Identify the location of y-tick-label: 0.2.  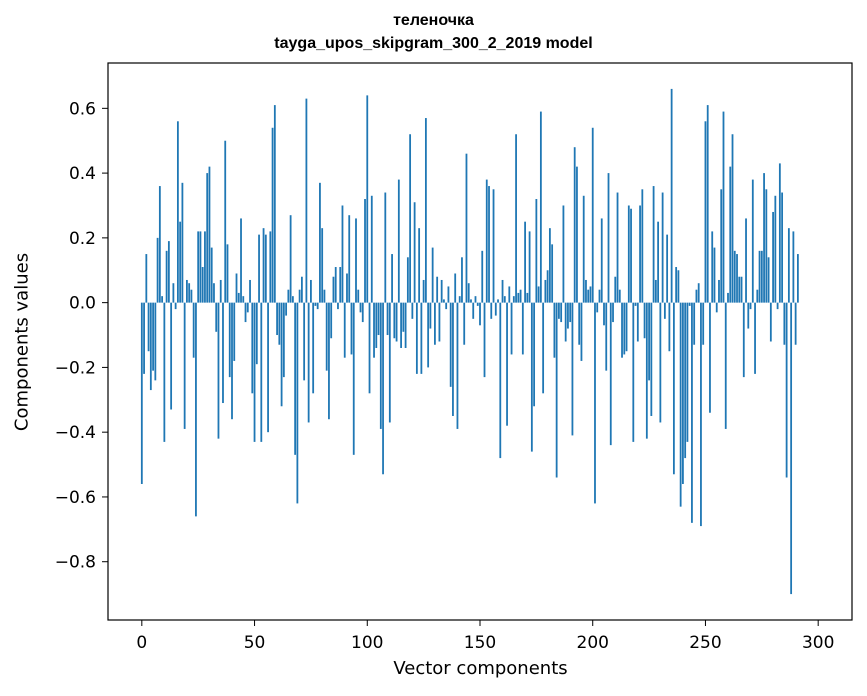
(82, 239).